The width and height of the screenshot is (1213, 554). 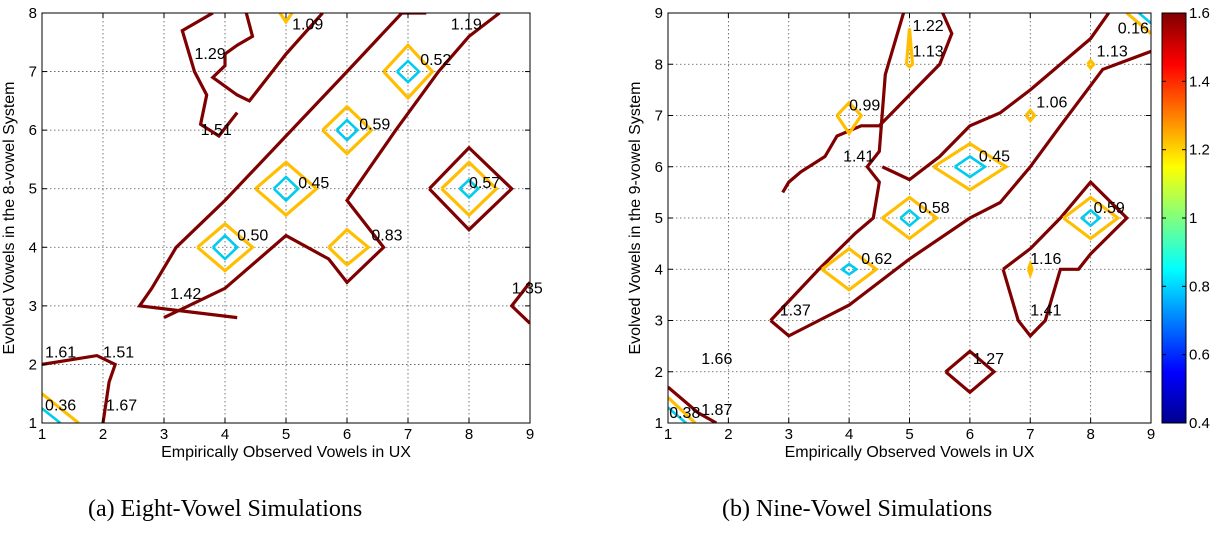 What do you see at coordinates (659, 167) in the screenshot?
I see `y-tick-label: 6` at bounding box center [659, 167].